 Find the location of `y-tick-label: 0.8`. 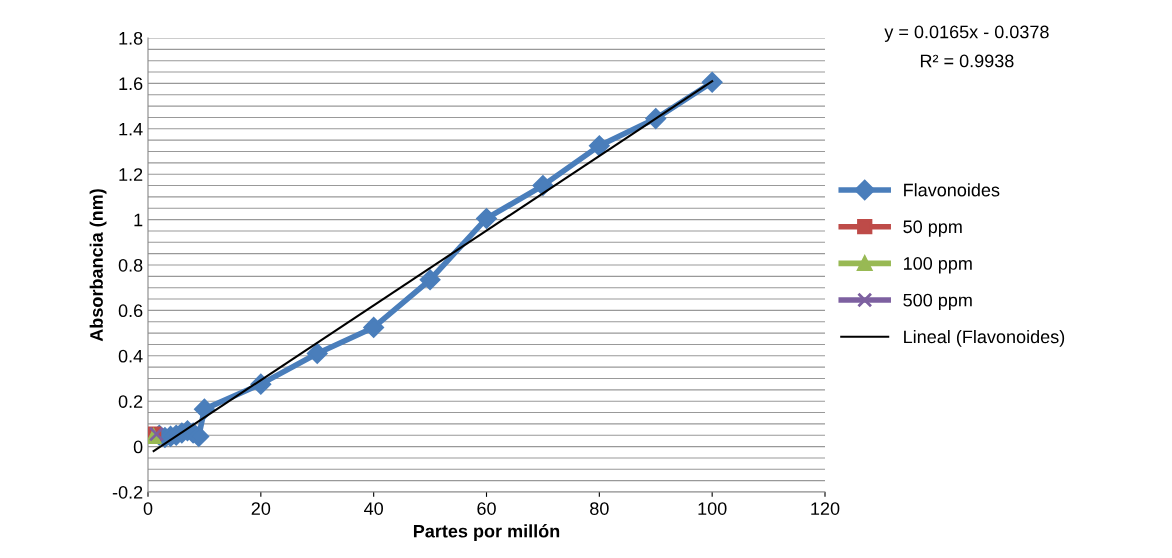

y-tick-label: 0.8 is located at coordinates (130, 265).